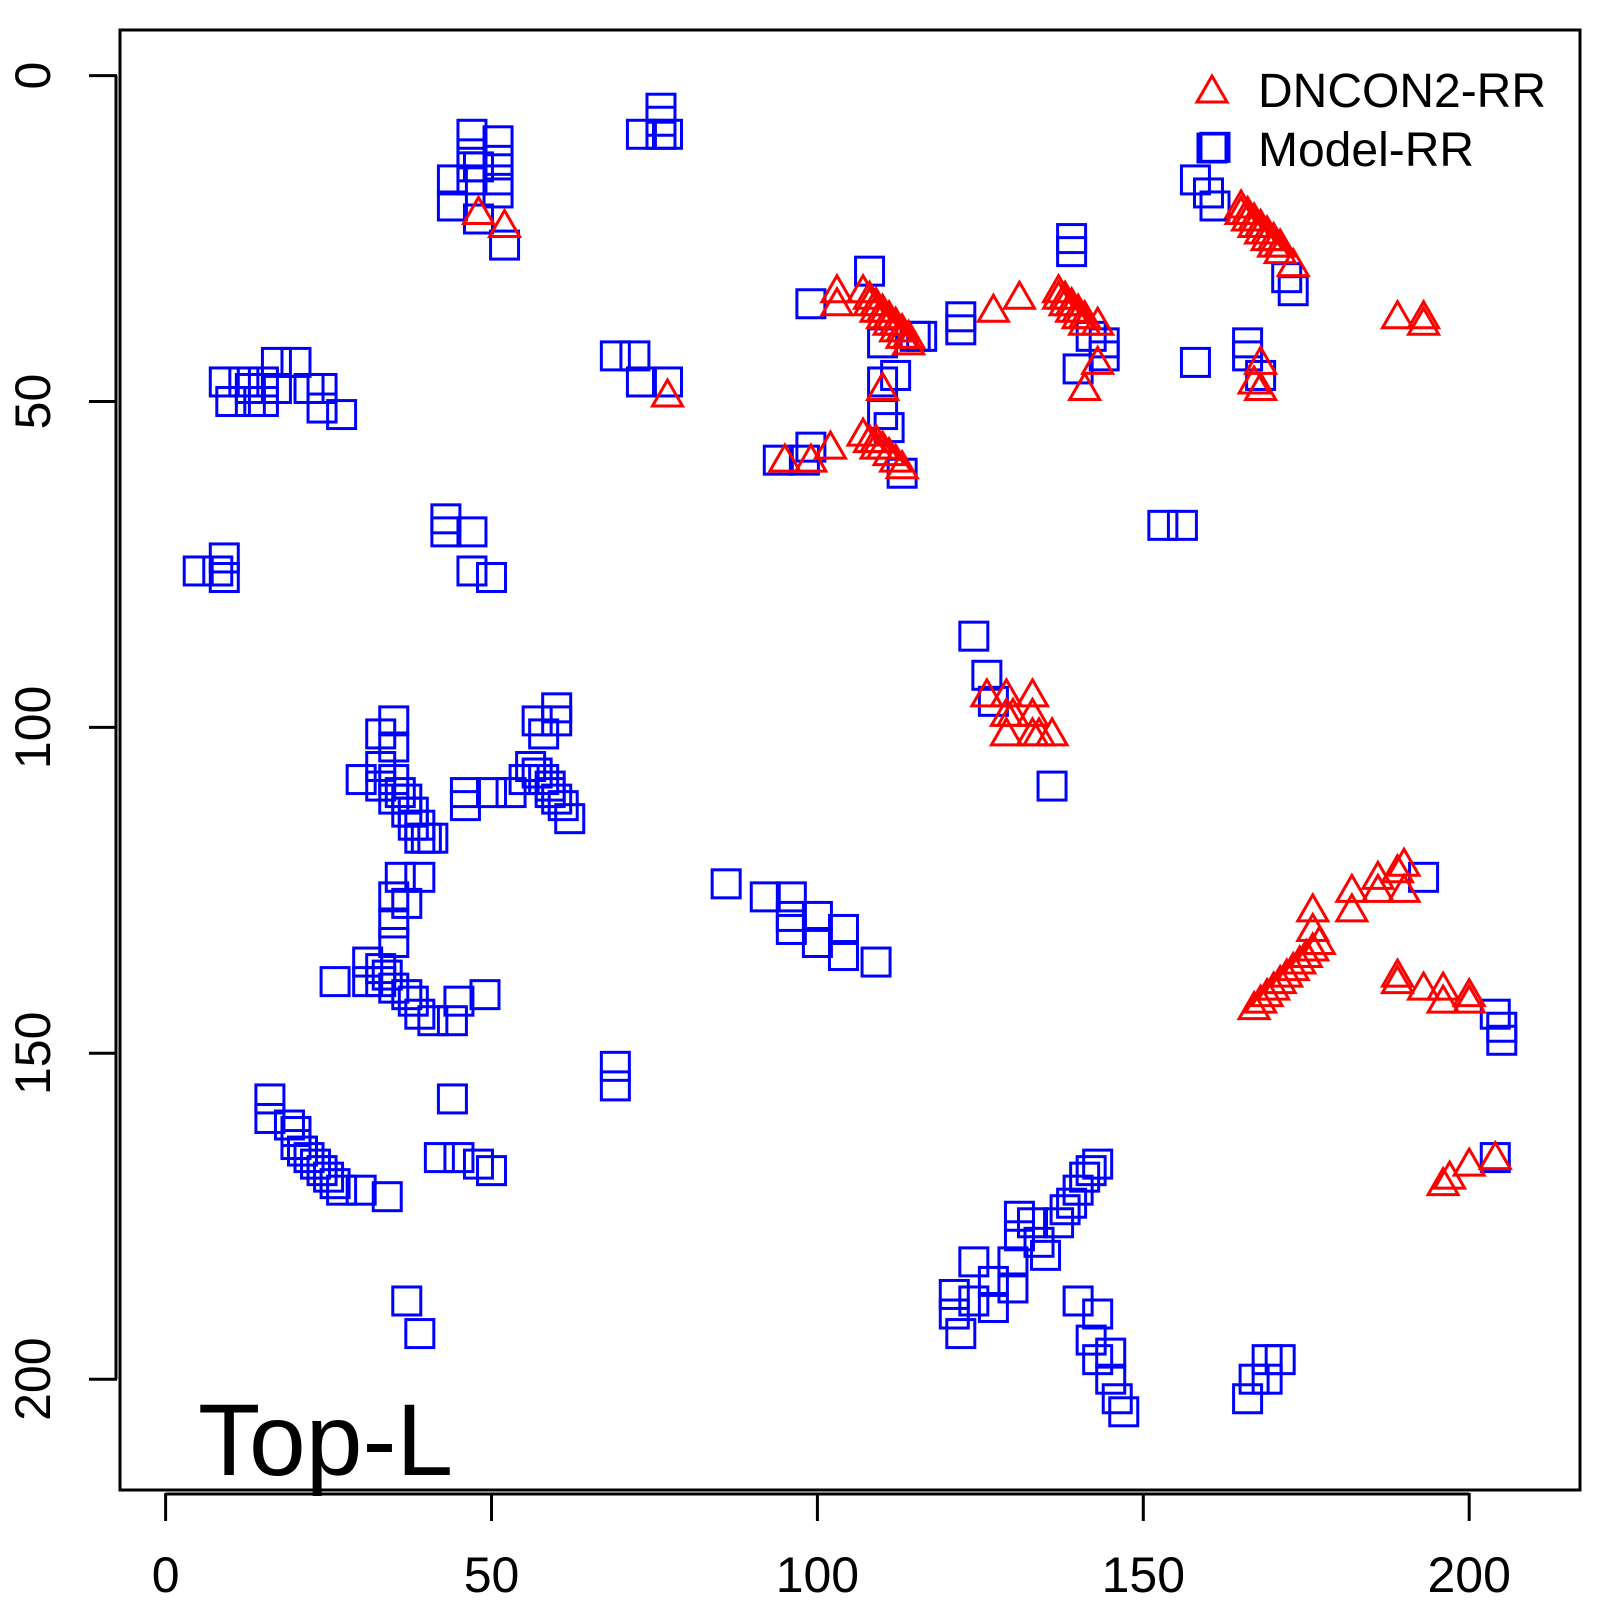  What do you see at coordinates (33, 1378) in the screenshot?
I see `y-tick-label: 200` at bounding box center [33, 1378].